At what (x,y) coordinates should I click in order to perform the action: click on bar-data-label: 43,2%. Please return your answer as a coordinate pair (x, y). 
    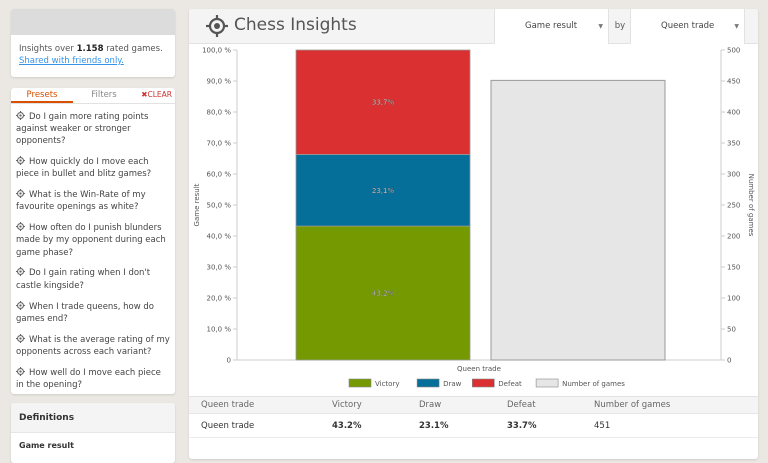
    Looking at the image, I should click on (383, 294).